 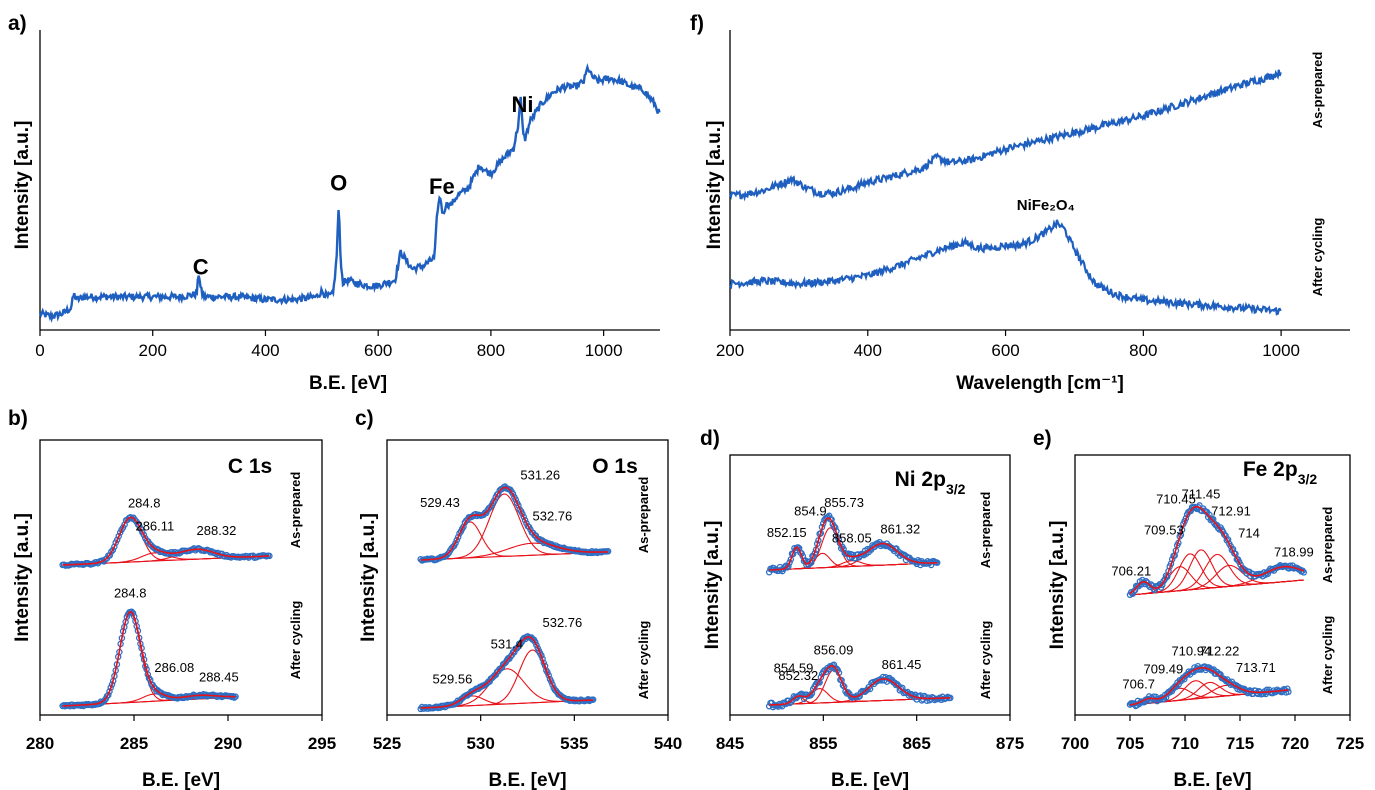 I want to click on panel-e-side-label: As-prepared, so click(x=1327, y=545).